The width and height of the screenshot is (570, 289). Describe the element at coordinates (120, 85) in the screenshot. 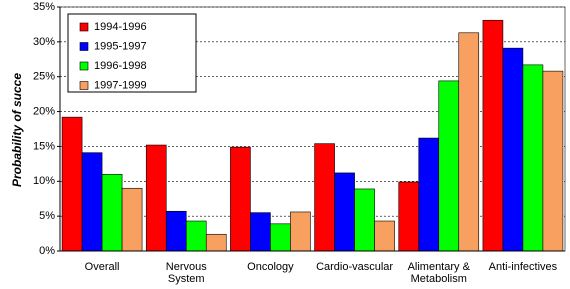

I see `legend-label: 1997-1999` at that location.